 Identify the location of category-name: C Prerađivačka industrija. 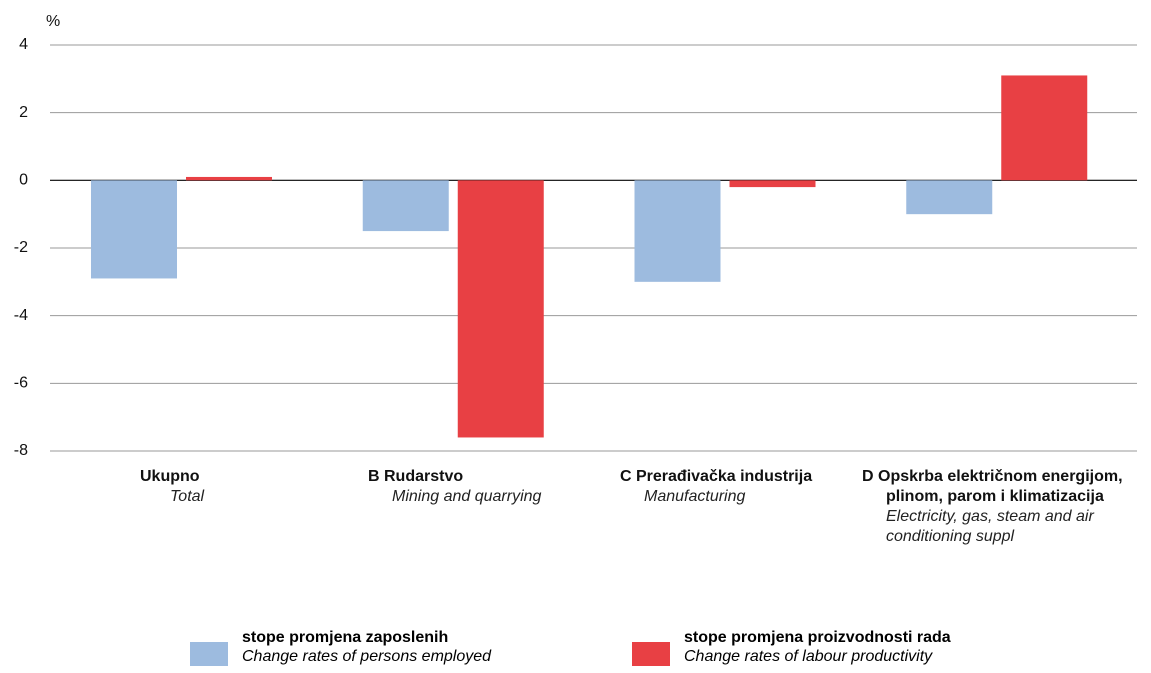
(716, 476).